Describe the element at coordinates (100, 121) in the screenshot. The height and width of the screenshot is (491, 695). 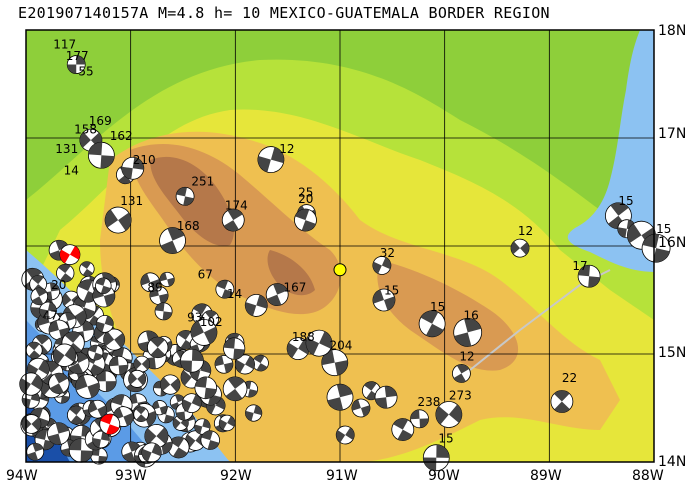
I see `event-depth-label: 169` at that location.